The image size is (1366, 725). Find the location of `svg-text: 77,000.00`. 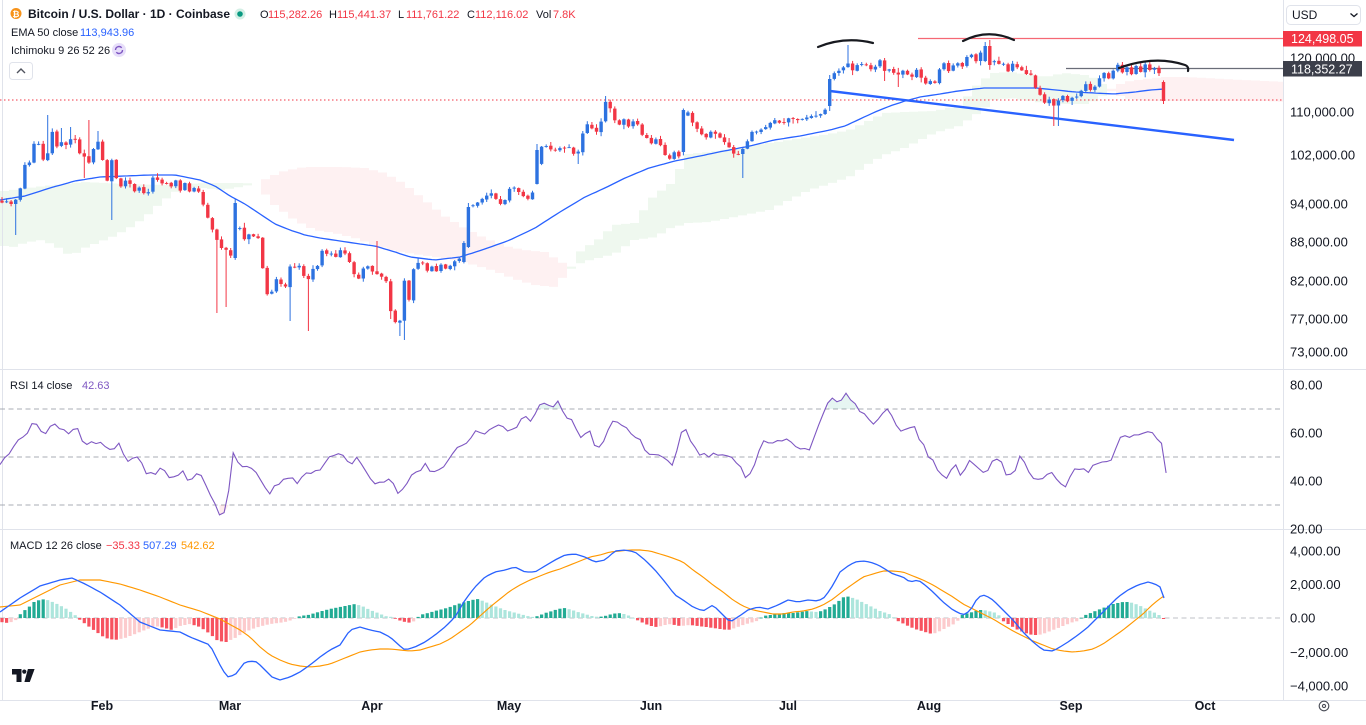

svg-text: 77,000.00 is located at coordinates (1319, 319).